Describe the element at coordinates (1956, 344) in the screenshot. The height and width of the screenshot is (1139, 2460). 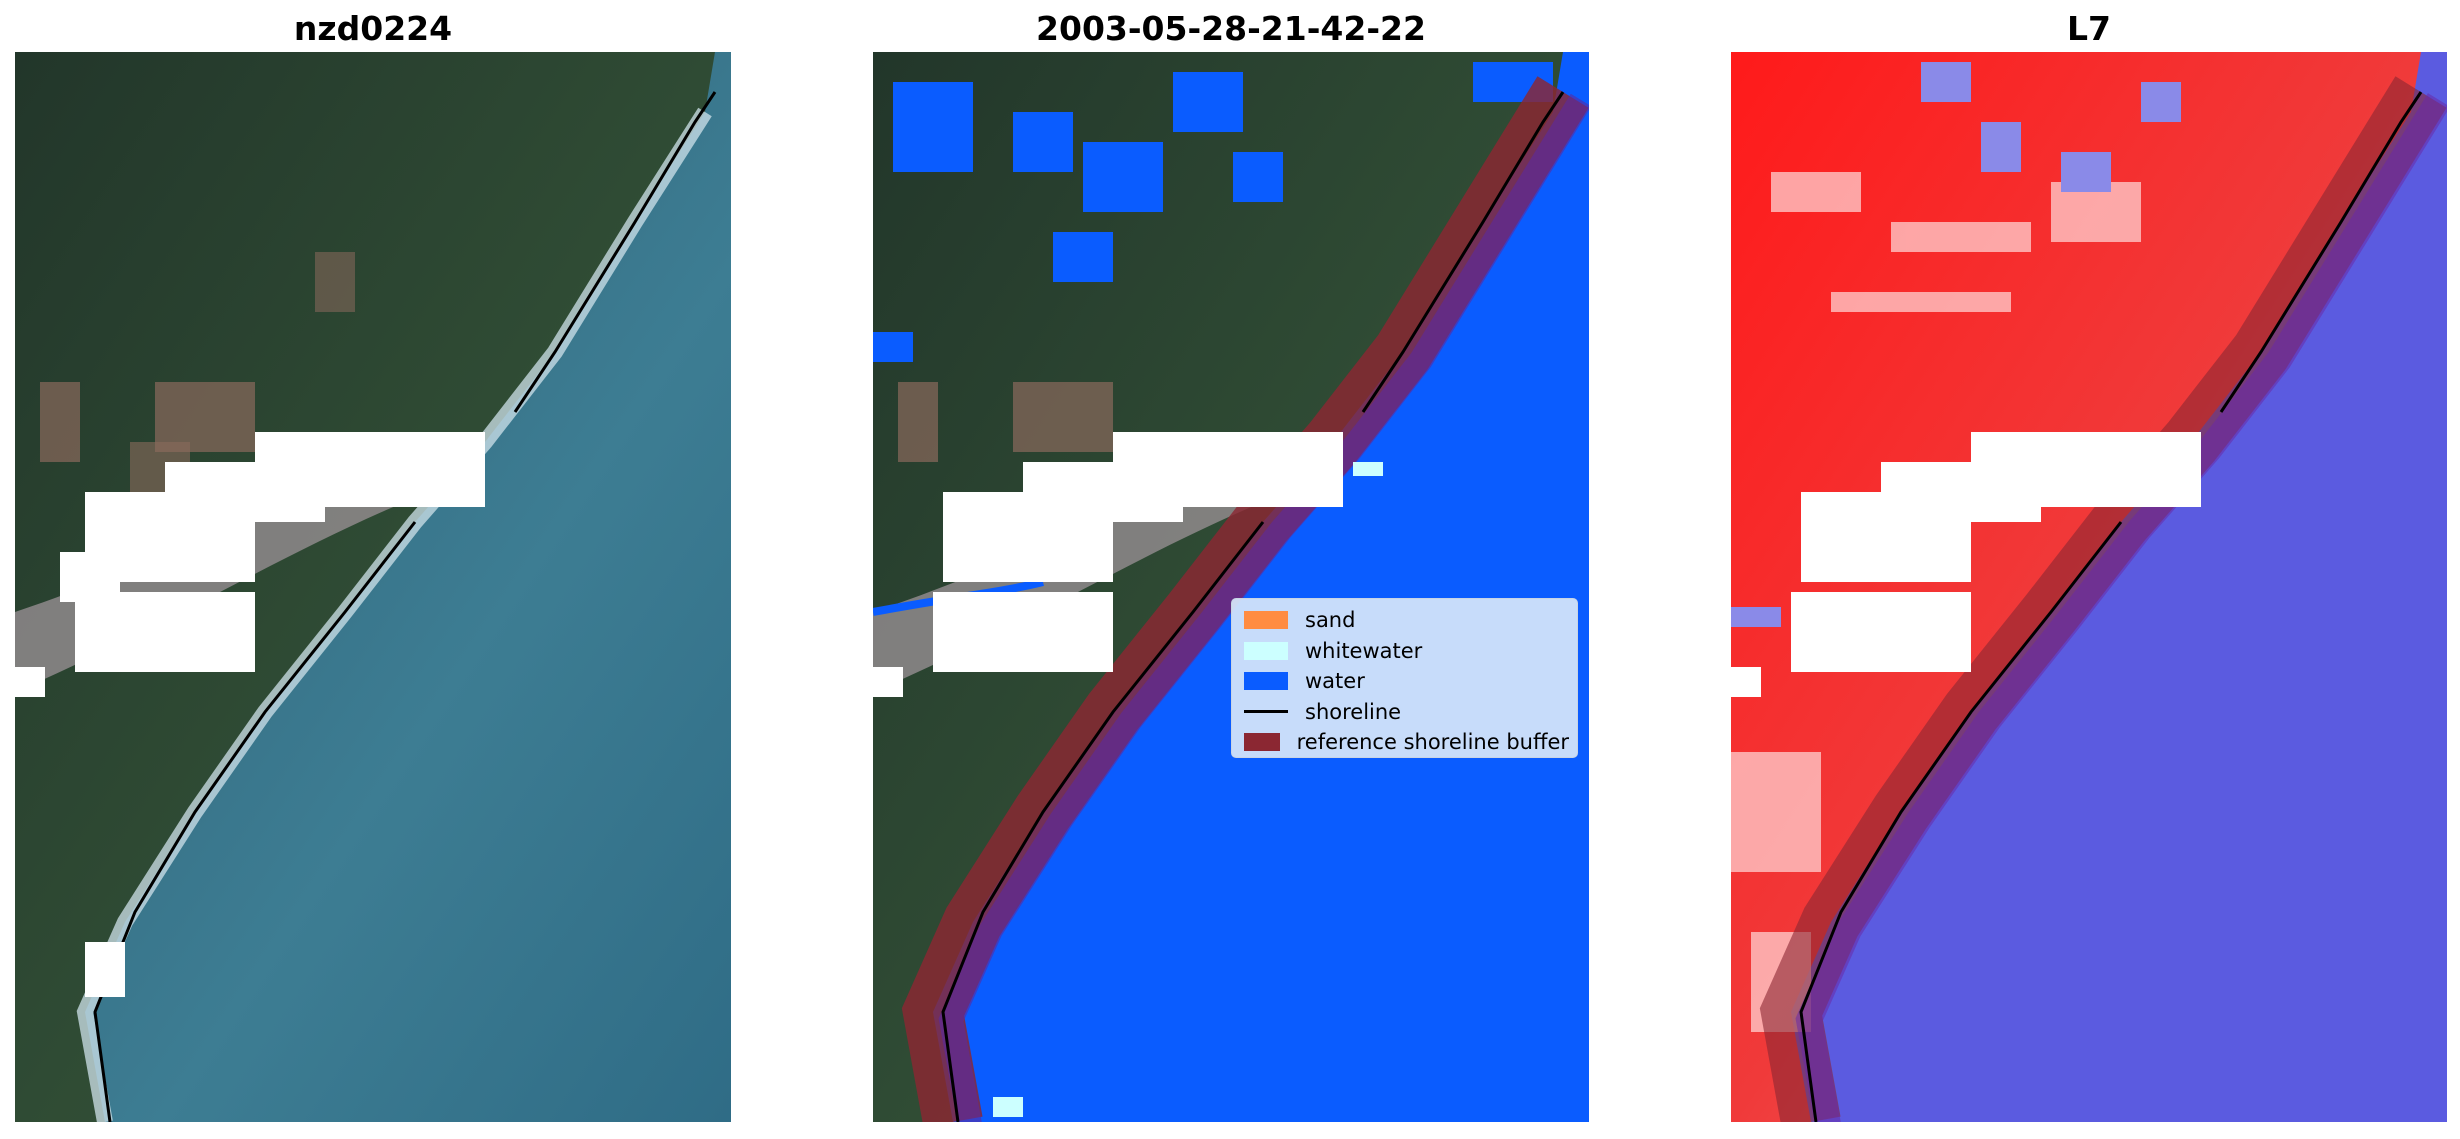
I see `inland-water-index` at that location.